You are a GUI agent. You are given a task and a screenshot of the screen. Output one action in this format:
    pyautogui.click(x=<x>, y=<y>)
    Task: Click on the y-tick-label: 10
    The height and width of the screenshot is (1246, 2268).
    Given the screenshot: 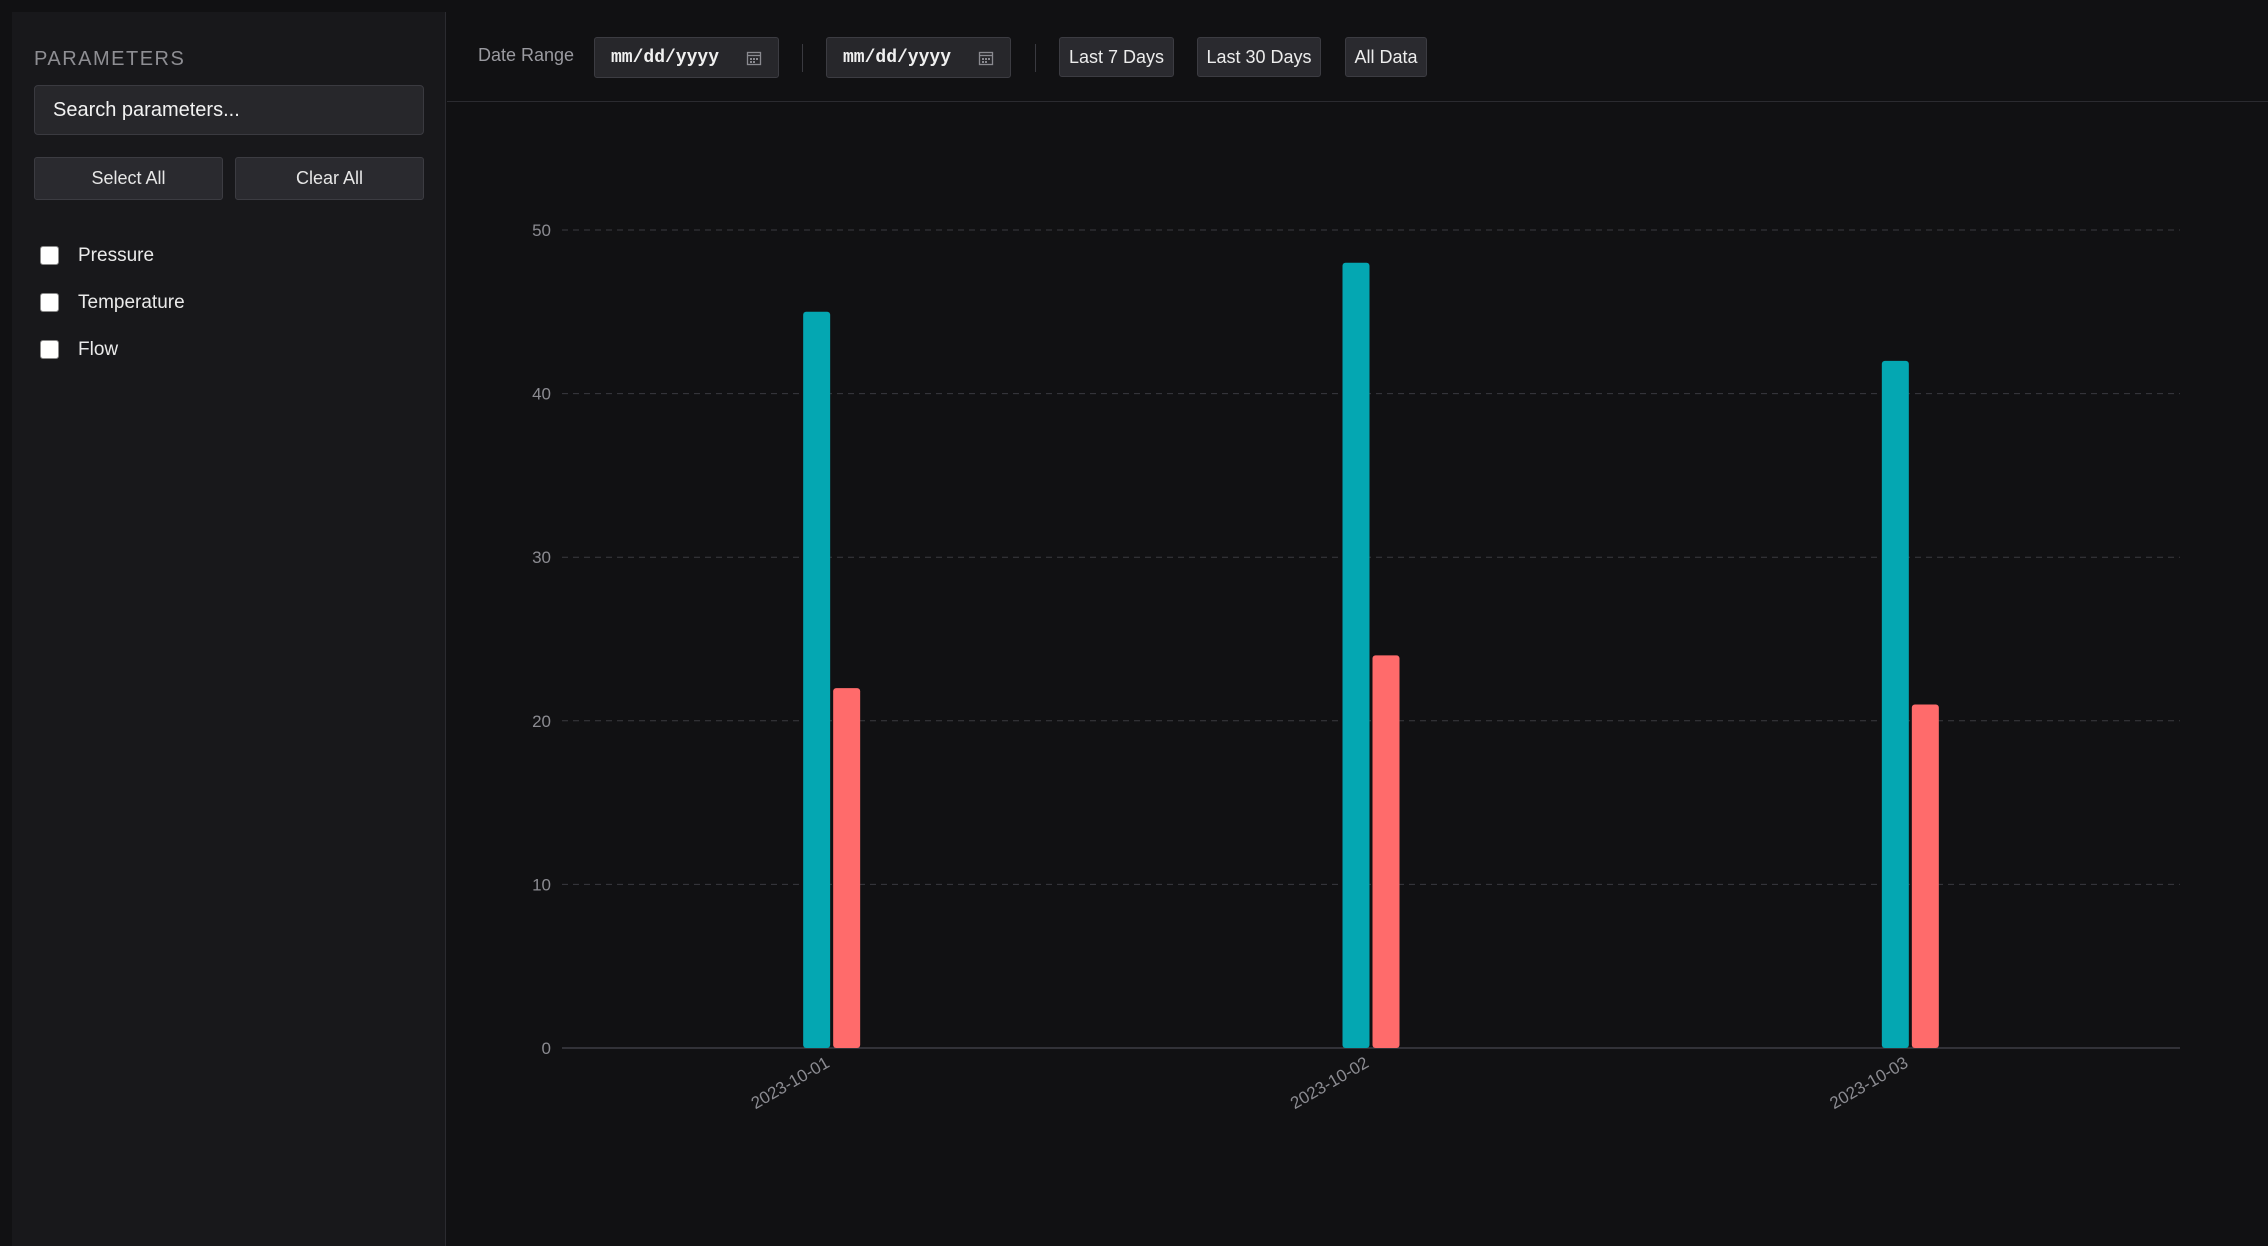 What is the action you would take?
    pyautogui.click(x=541, y=884)
    